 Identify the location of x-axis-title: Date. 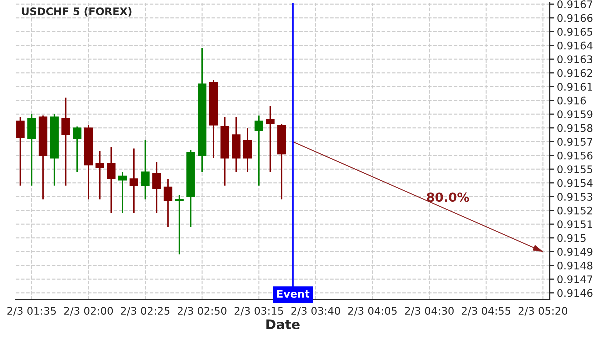
(283, 325).